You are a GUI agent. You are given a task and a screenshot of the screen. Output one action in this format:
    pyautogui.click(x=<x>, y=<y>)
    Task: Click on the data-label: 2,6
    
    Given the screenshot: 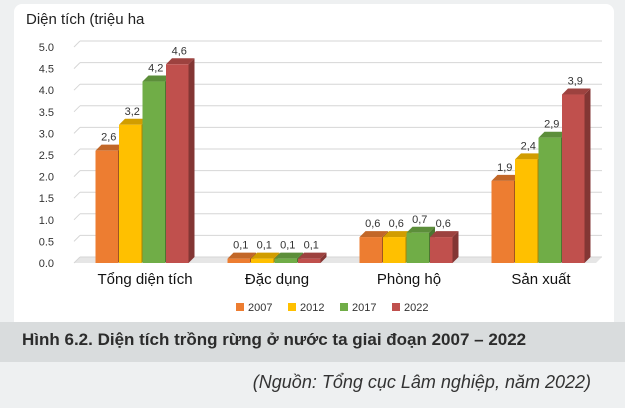 What is the action you would take?
    pyautogui.click(x=108, y=138)
    